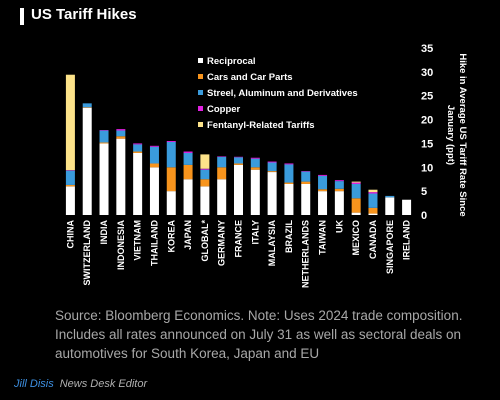  Describe the element at coordinates (282, 93) in the screenshot. I see `legend-label: Streel, Aluminum and Derivatives` at that location.